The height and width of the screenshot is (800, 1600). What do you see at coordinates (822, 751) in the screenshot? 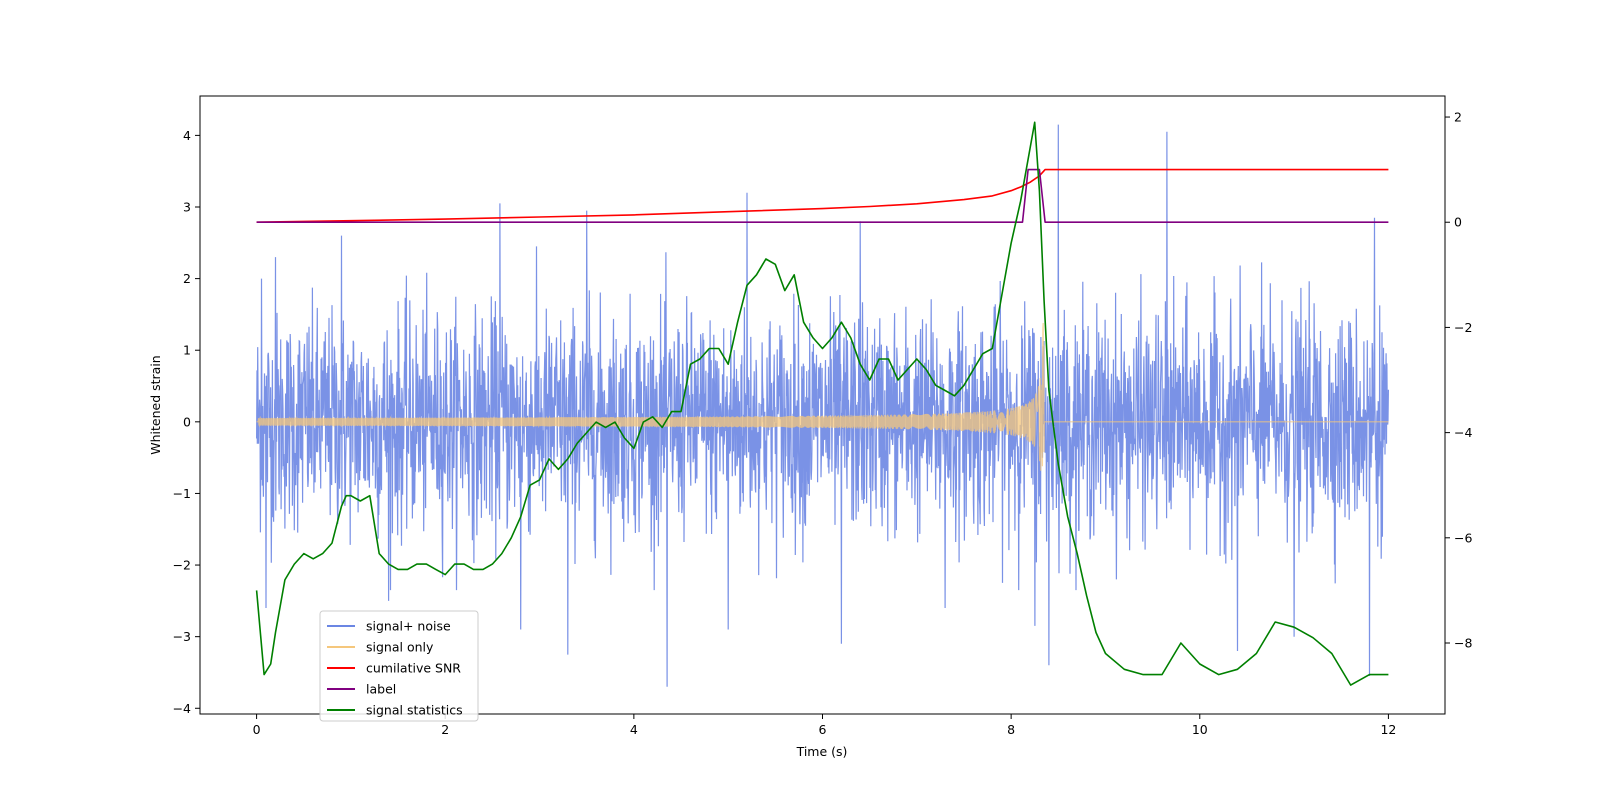
I see `x-axis-label: Time (s)` at bounding box center [822, 751].